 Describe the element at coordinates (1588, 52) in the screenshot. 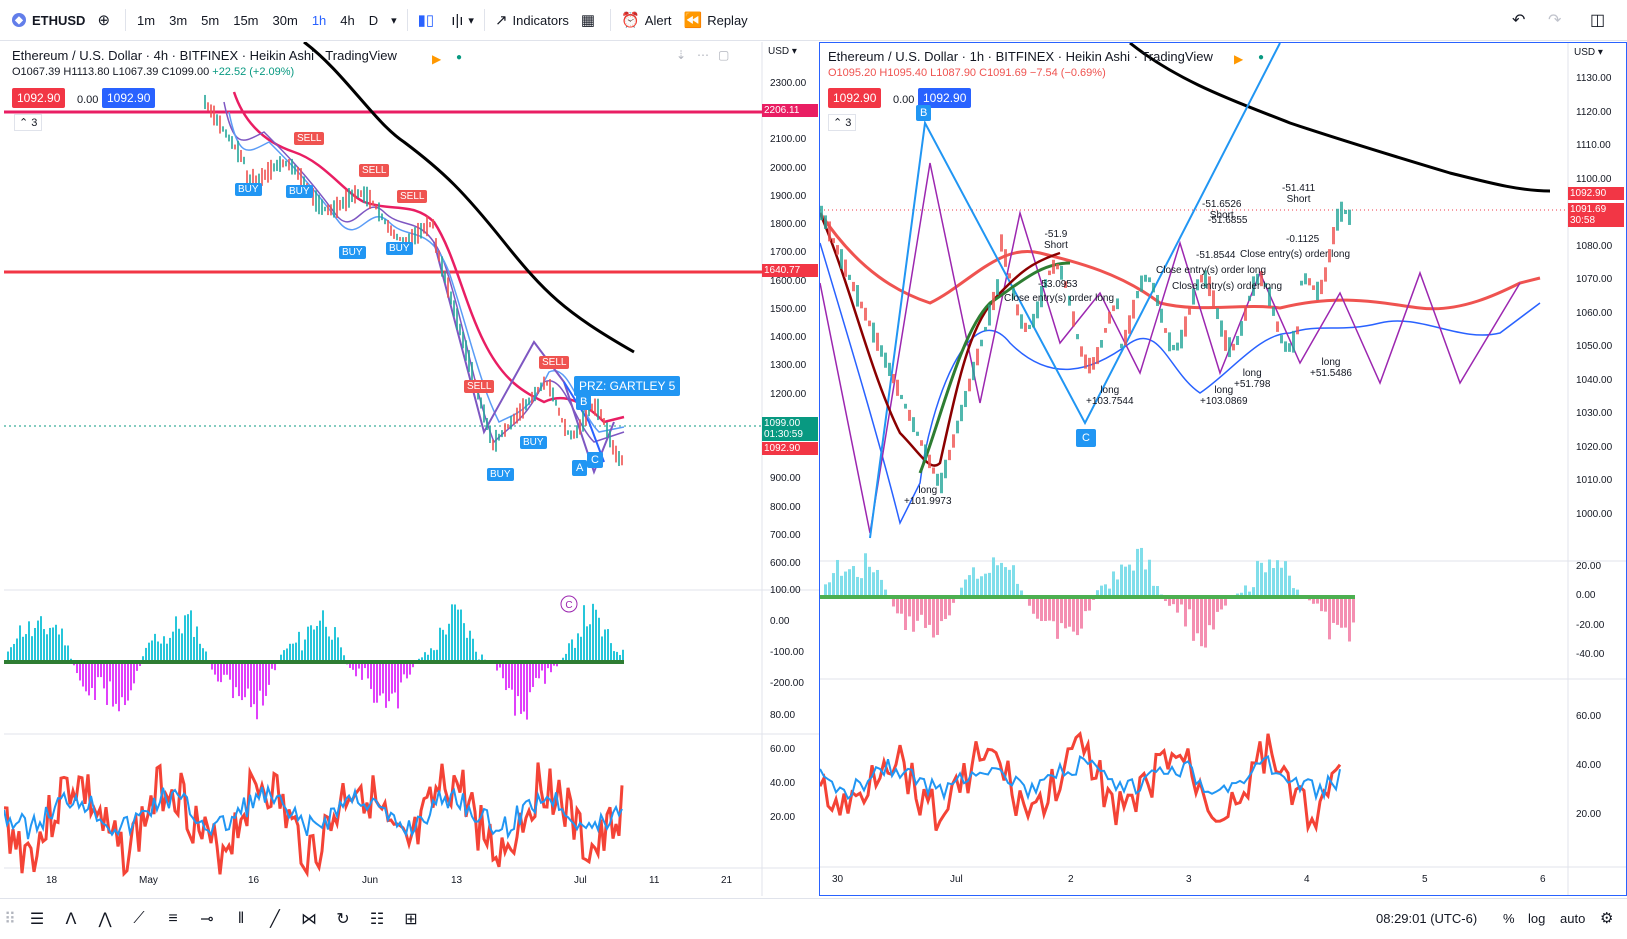

I see `currency-label: USD ▾` at that location.